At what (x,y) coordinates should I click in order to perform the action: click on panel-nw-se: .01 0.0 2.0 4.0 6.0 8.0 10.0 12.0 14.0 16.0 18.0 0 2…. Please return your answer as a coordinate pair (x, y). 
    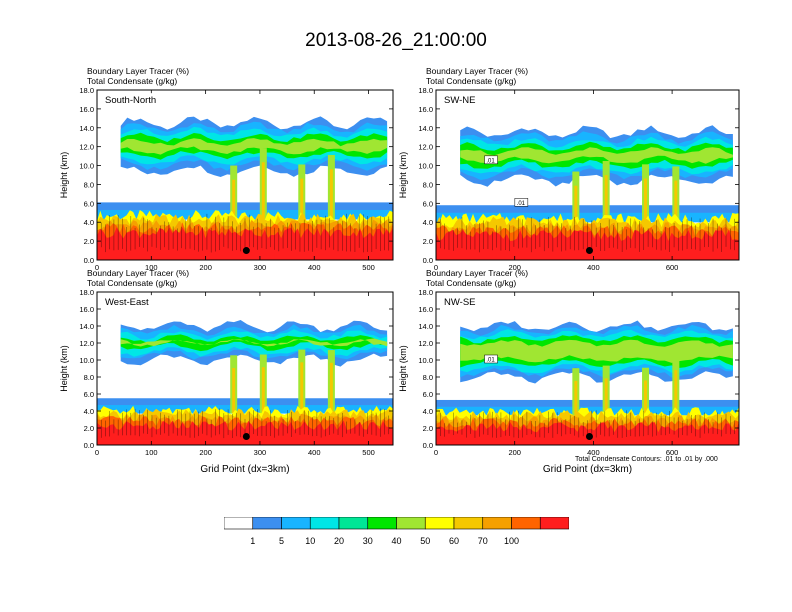
    Looking at the image, I should click on (569, 371).